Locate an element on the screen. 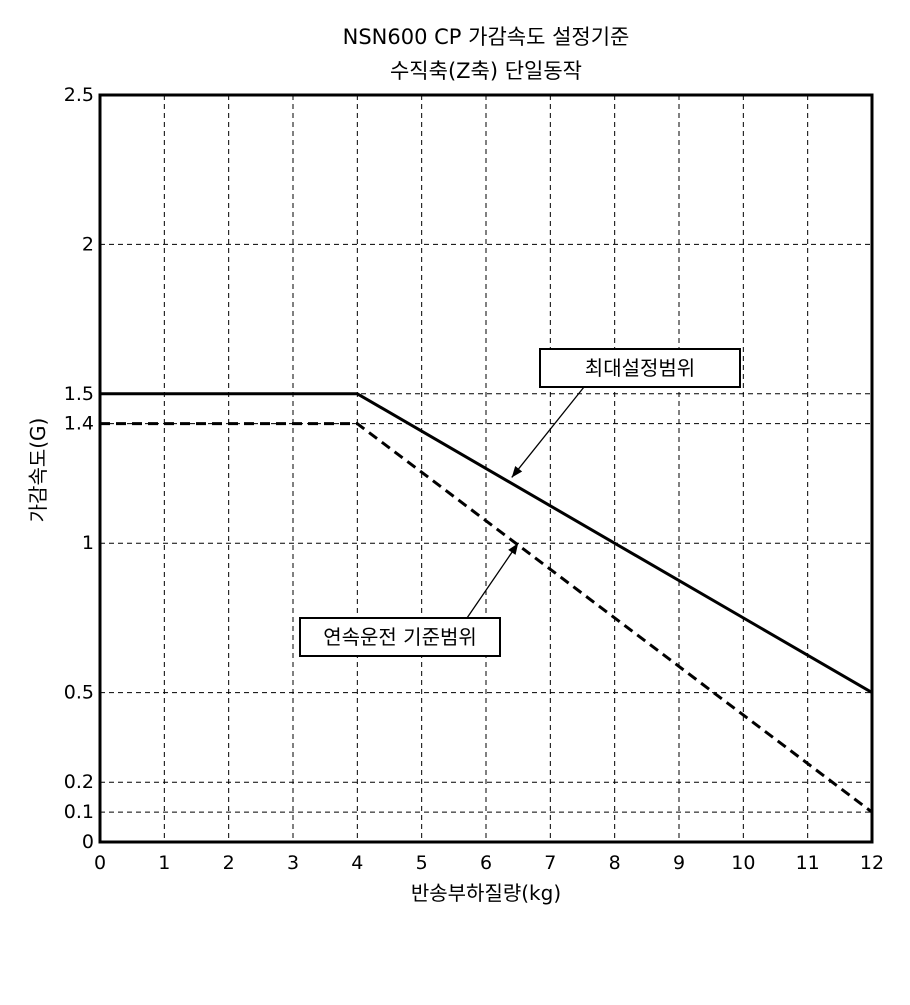 The height and width of the screenshot is (1005, 910). x-tick-label: 11 is located at coordinates (808, 863).